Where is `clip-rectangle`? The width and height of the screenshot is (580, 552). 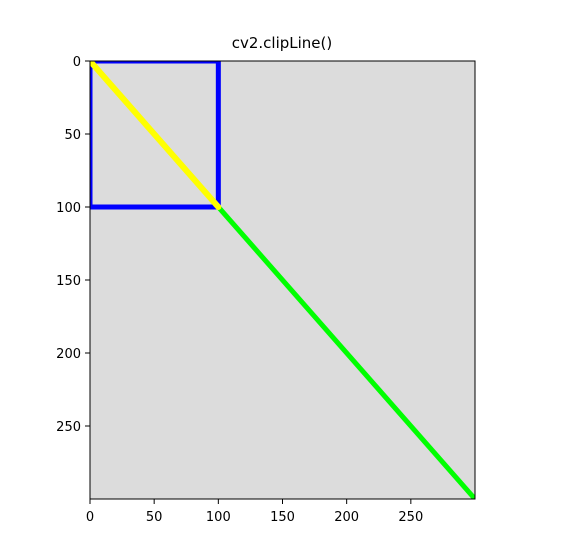 clip-rectangle is located at coordinates (155, 135).